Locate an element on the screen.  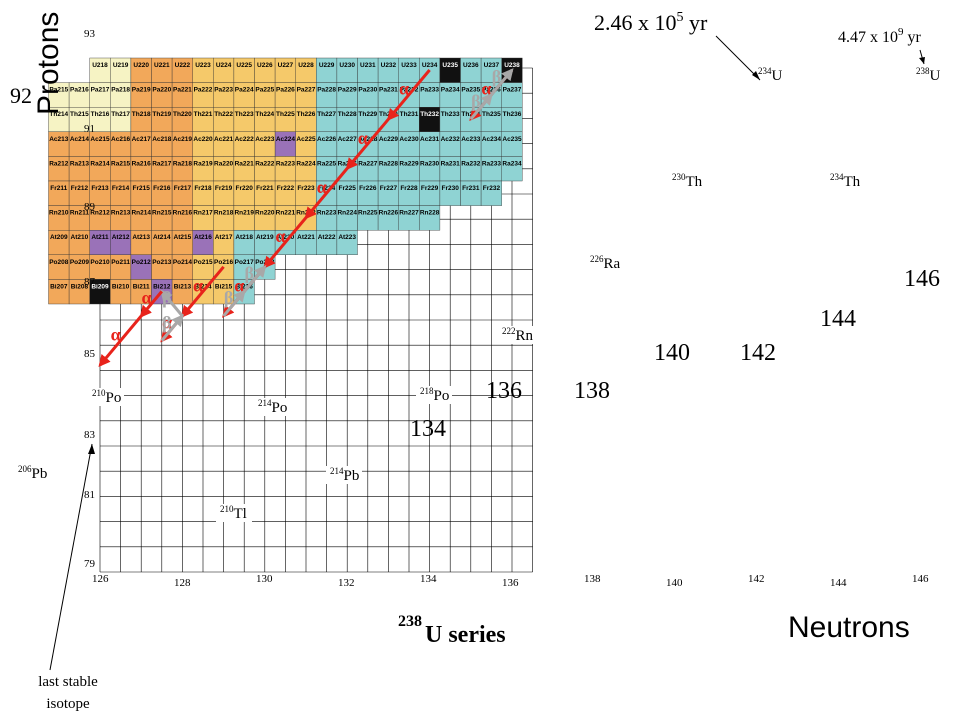
nuclide-cell-label: Ra232 is located at coordinates (471, 163).